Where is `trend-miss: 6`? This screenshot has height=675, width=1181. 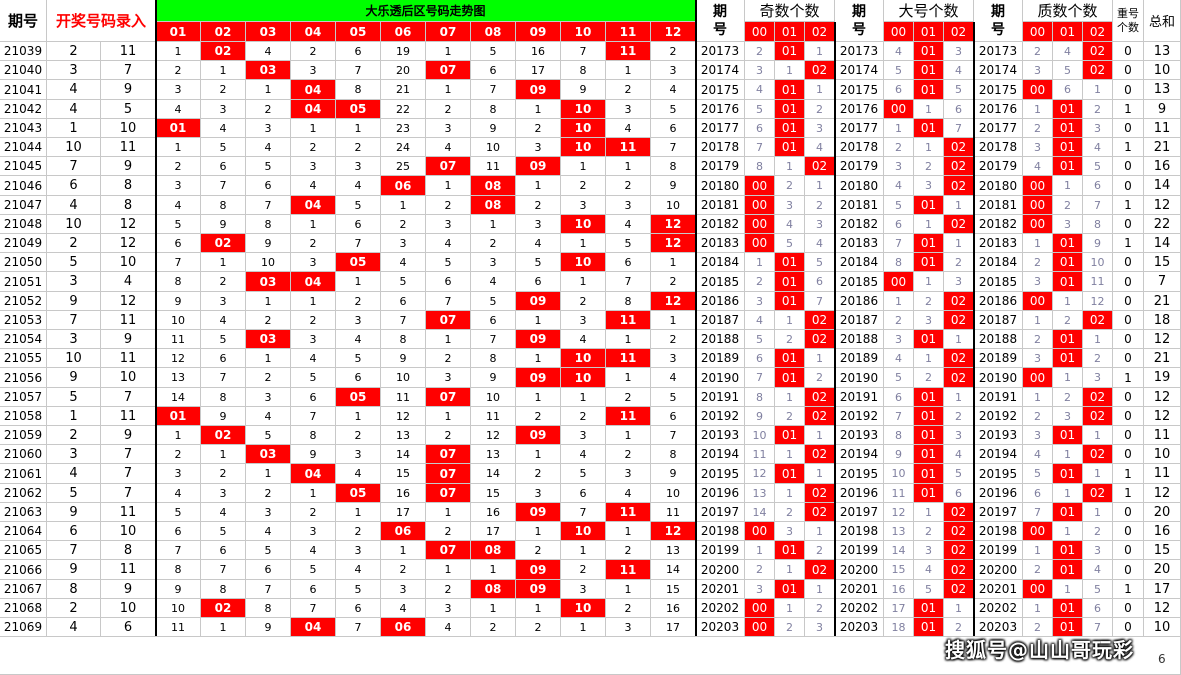
trend-miss: 6 is located at coordinates (178, 243).